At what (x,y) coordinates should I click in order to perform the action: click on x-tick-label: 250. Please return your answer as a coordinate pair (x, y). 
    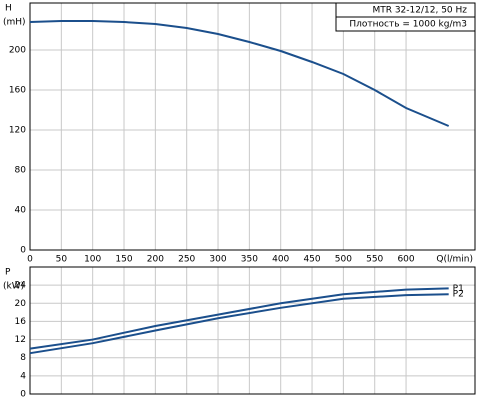
    Looking at the image, I should click on (186, 260).